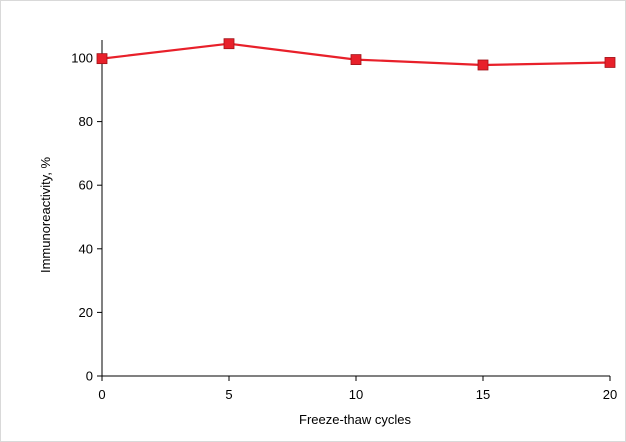 The width and height of the screenshot is (626, 442). What do you see at coordinates (356, 394) in the screenshot?
I see `x-tick-label-10: 10` at bounding box center [356, 394].